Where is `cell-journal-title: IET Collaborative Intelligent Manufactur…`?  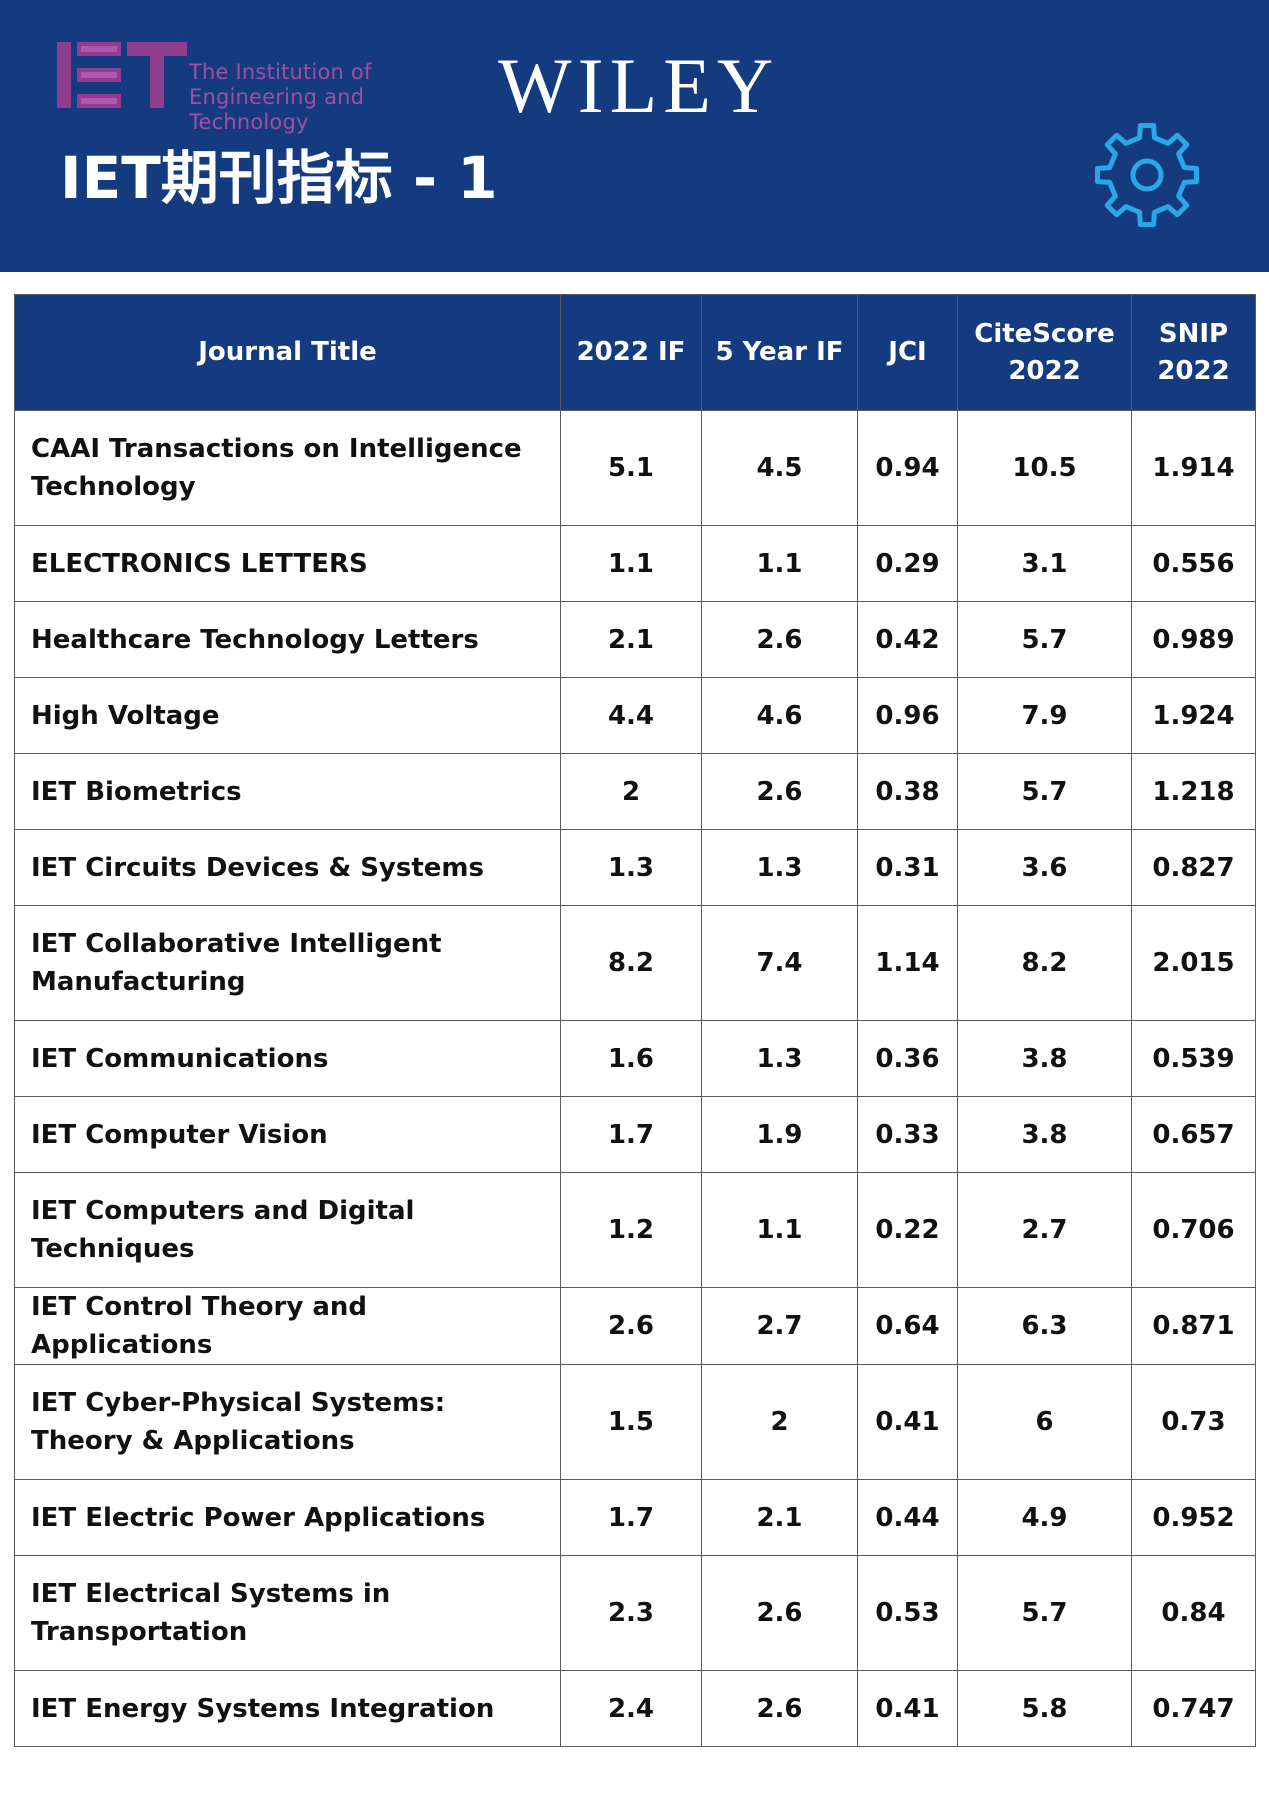 cell-journal-title: IET Collaborative Intelligent Manufactur… is located at coordinates (287, 963).